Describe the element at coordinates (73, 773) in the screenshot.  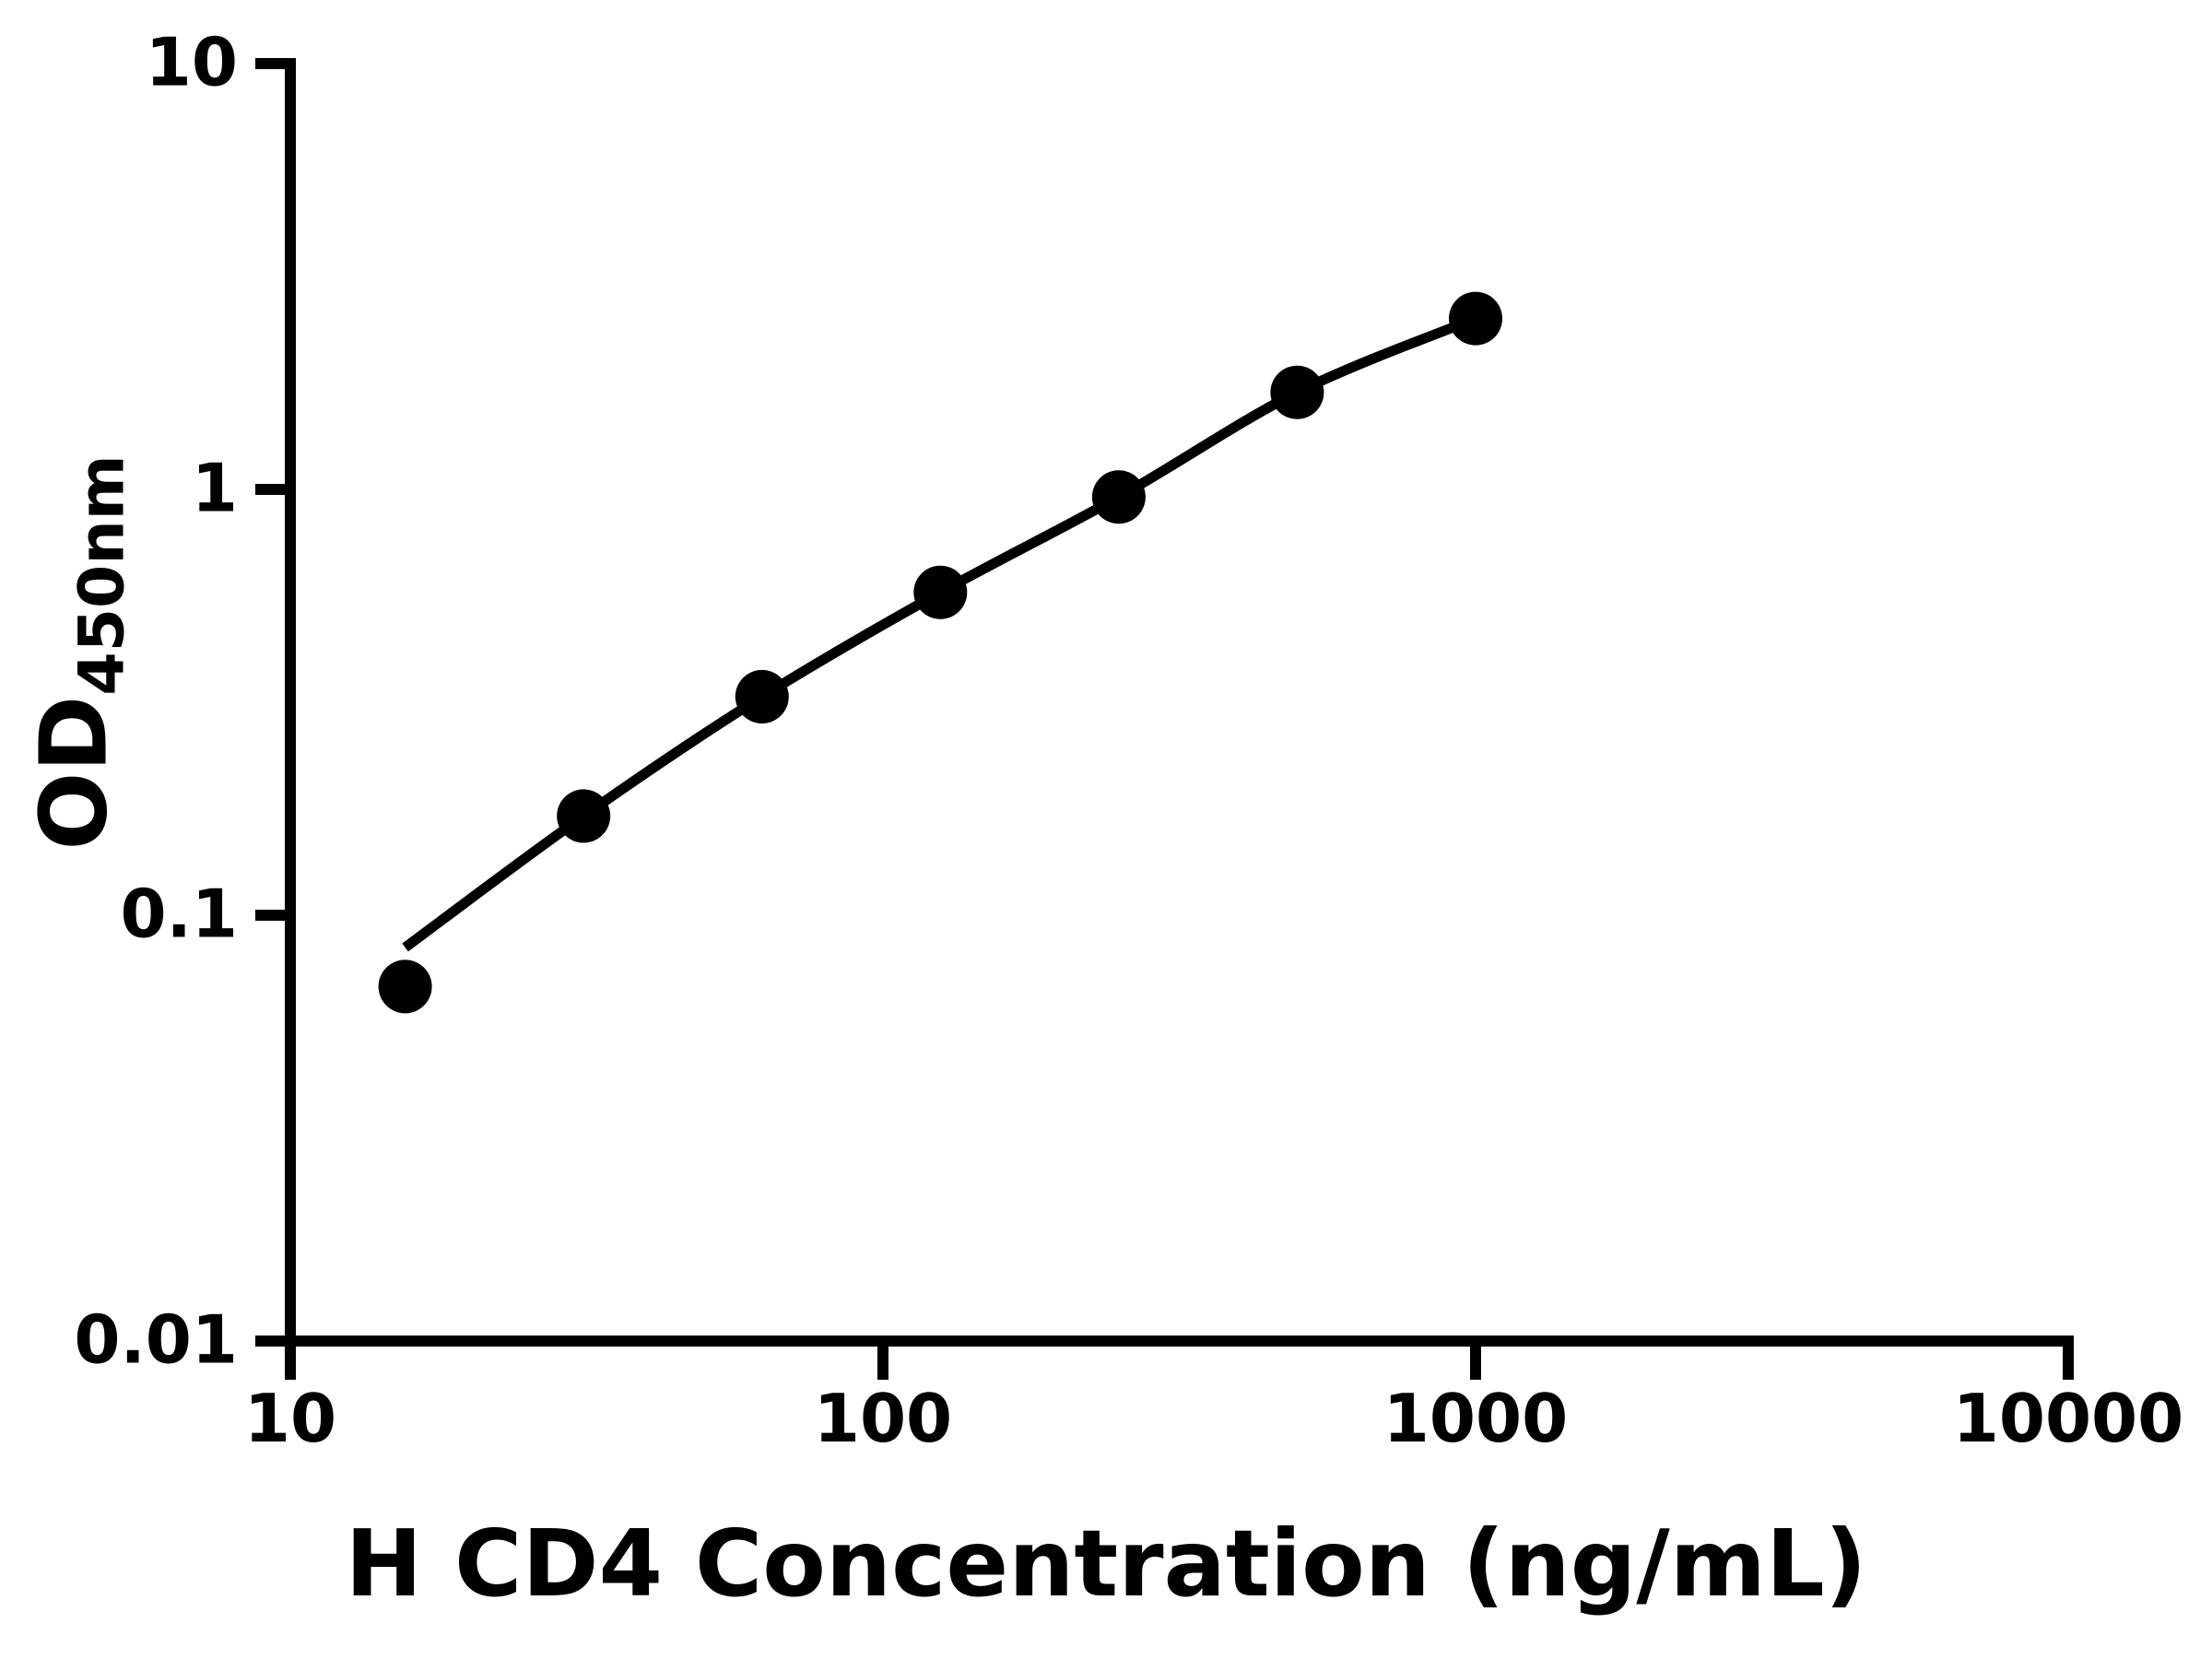
I see `y-axis-title-main: OD` at that location.